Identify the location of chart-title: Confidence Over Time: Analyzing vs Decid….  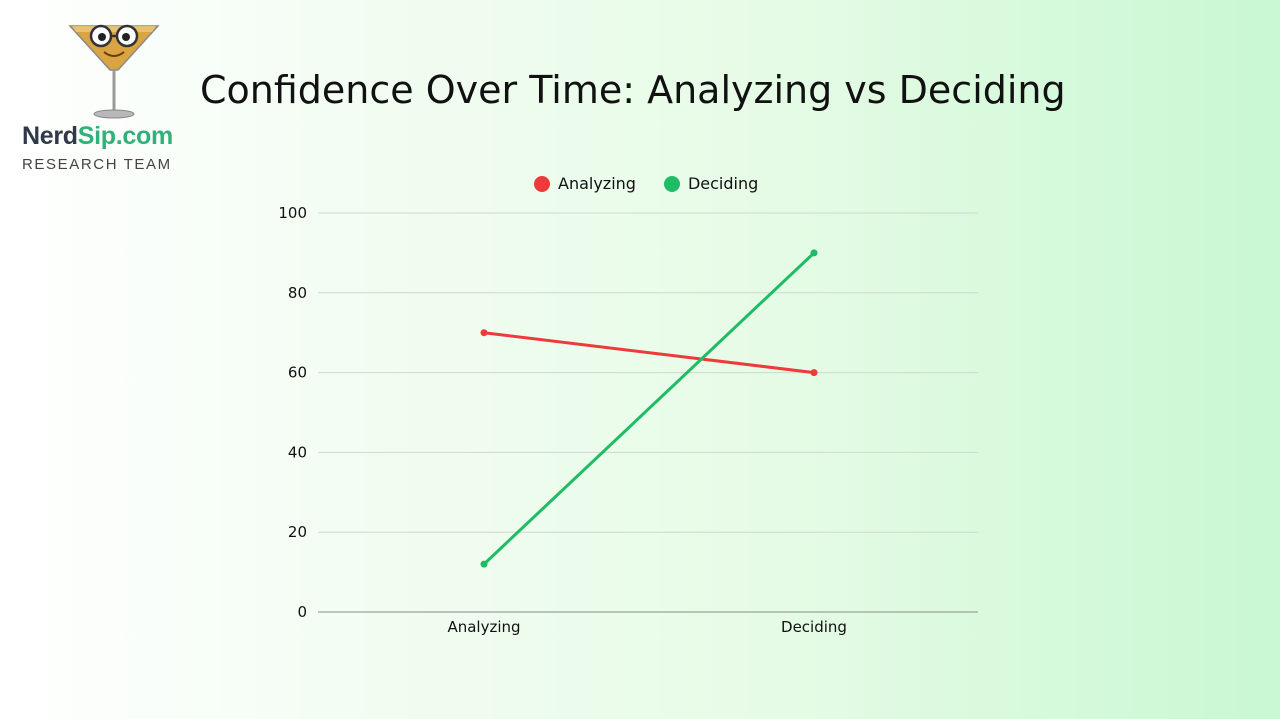
(633, 90).